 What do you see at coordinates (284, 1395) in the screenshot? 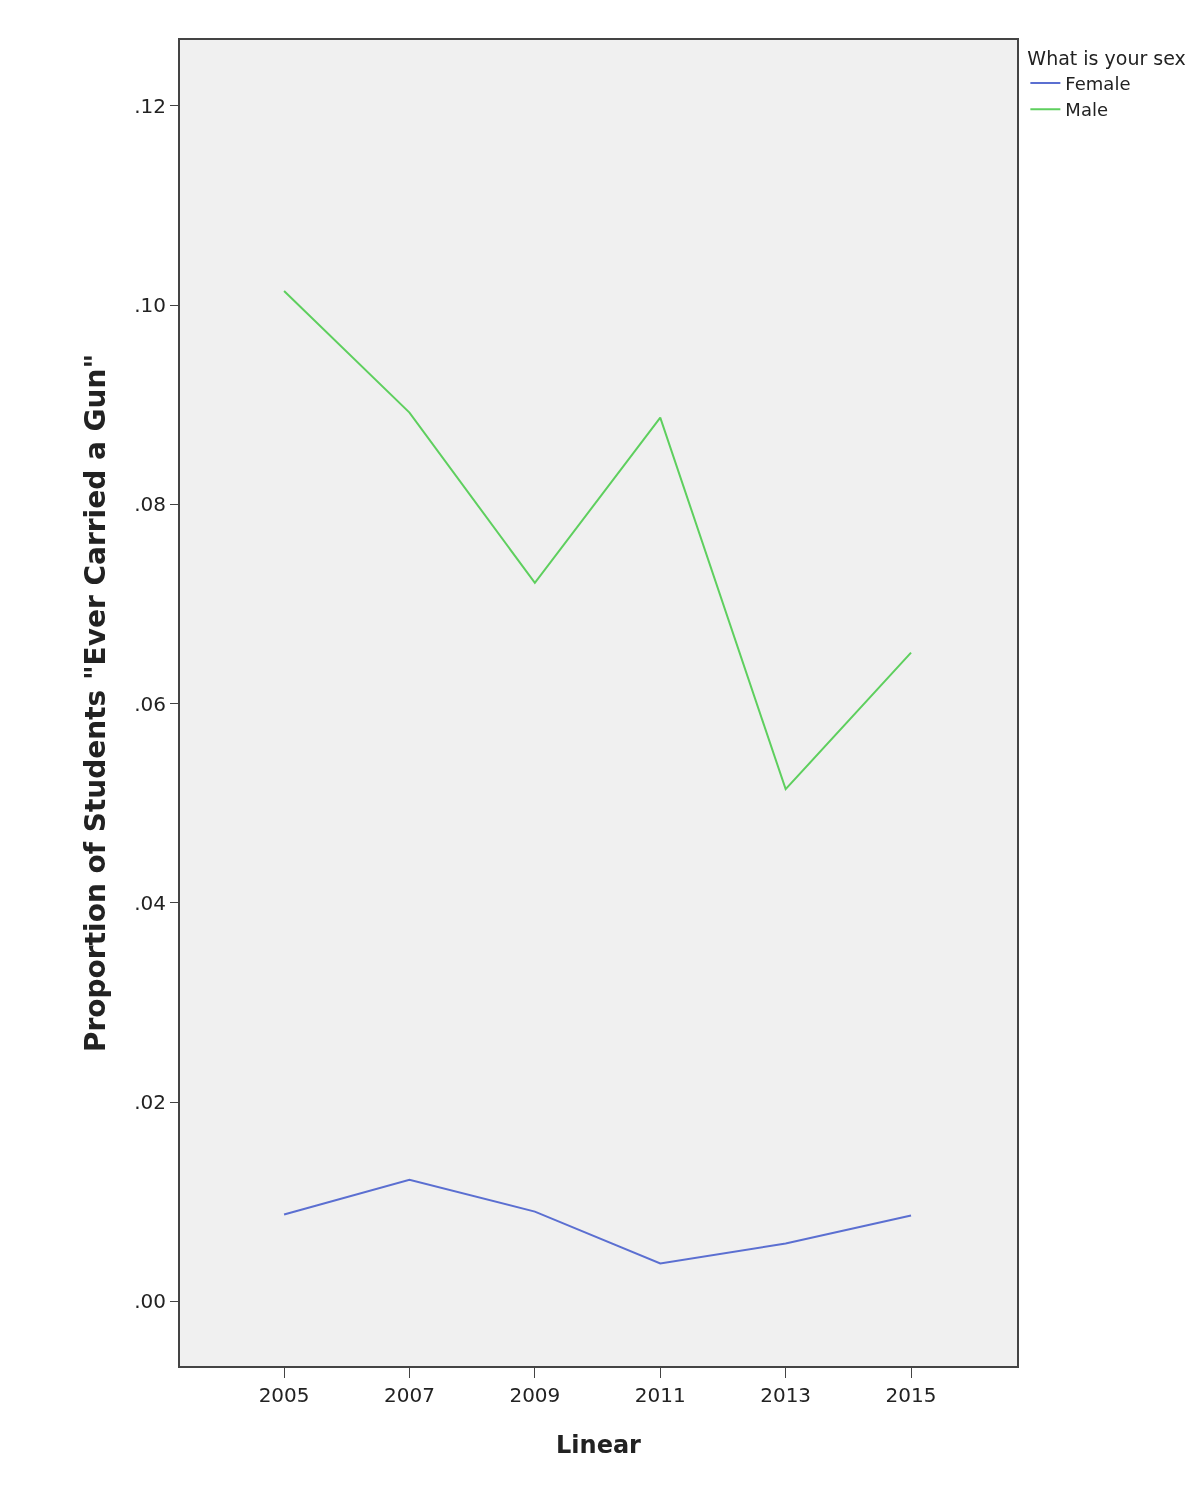
I see `x-tick-label: 2005` at bounding box center [284, 1395].